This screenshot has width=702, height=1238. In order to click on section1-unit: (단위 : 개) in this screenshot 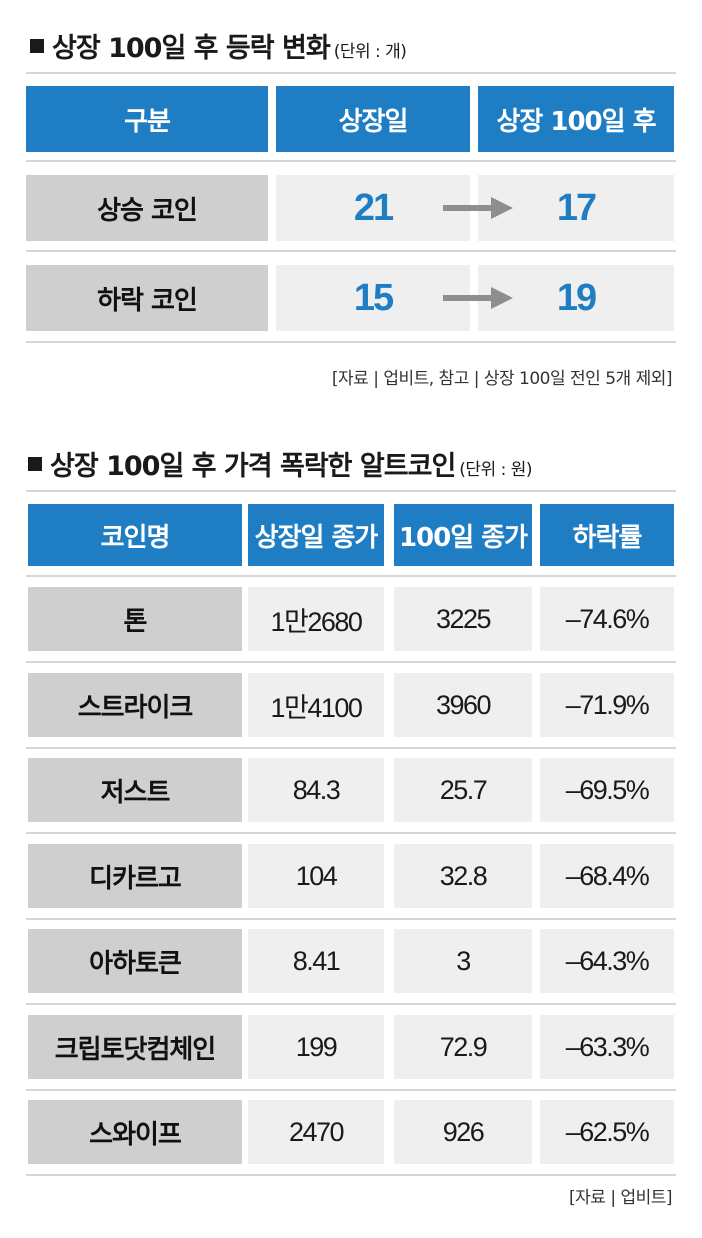, I will do `click(370, 52)`.